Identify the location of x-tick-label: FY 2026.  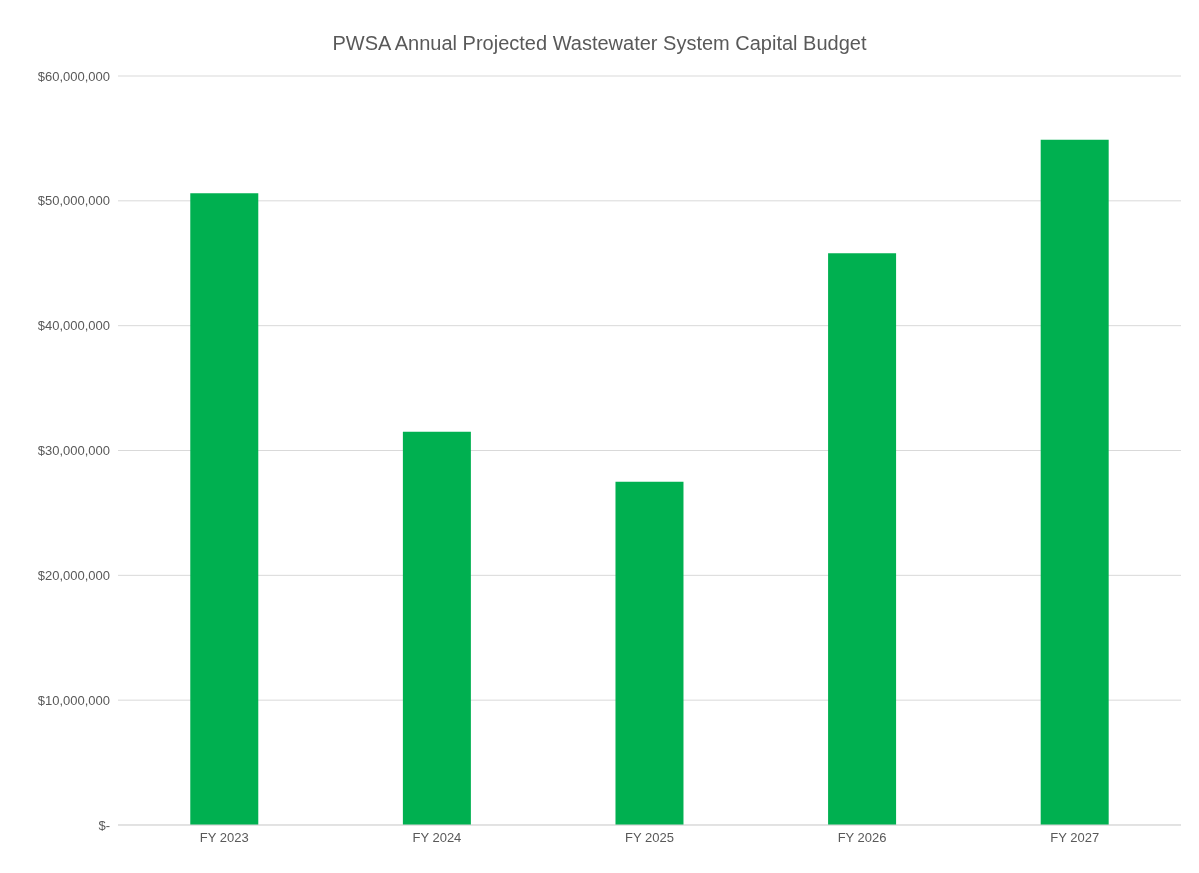
(862, 838).